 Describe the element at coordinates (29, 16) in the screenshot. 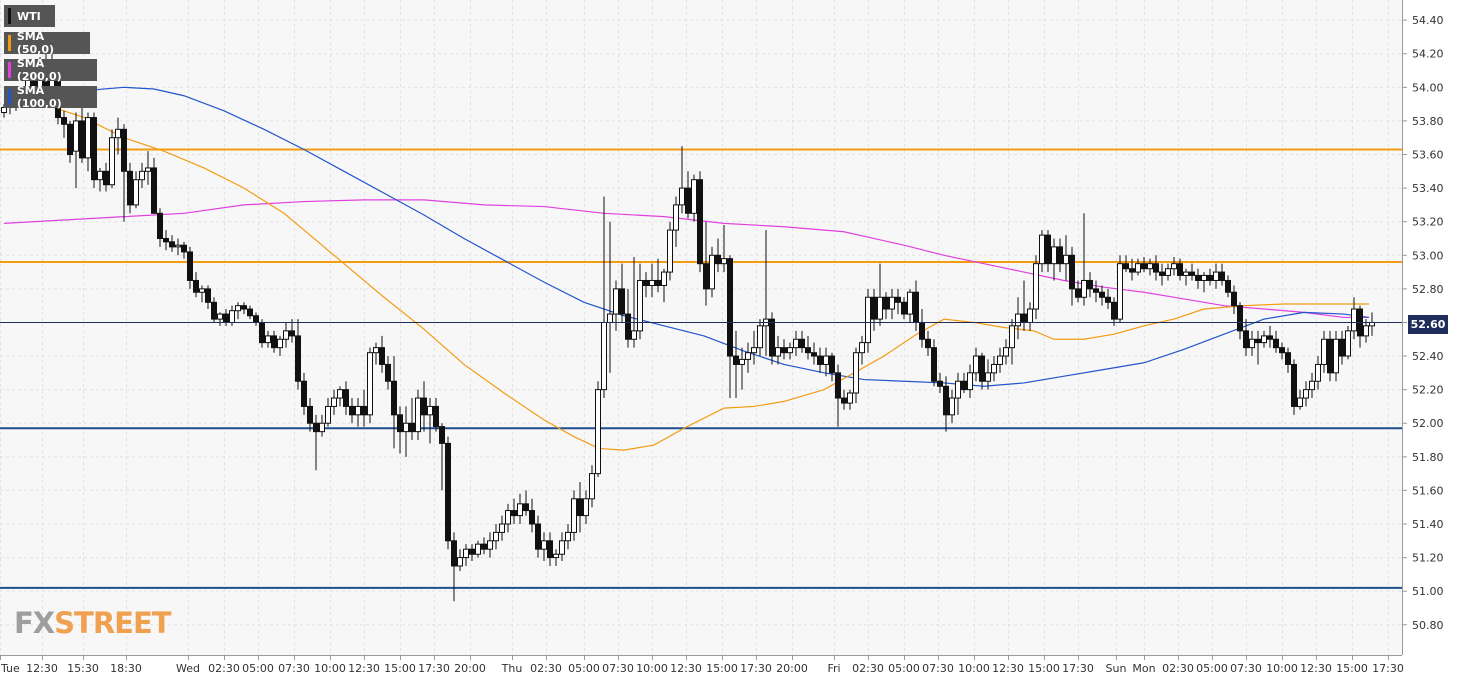

I see `legend-item-wti: WTI` at that location.